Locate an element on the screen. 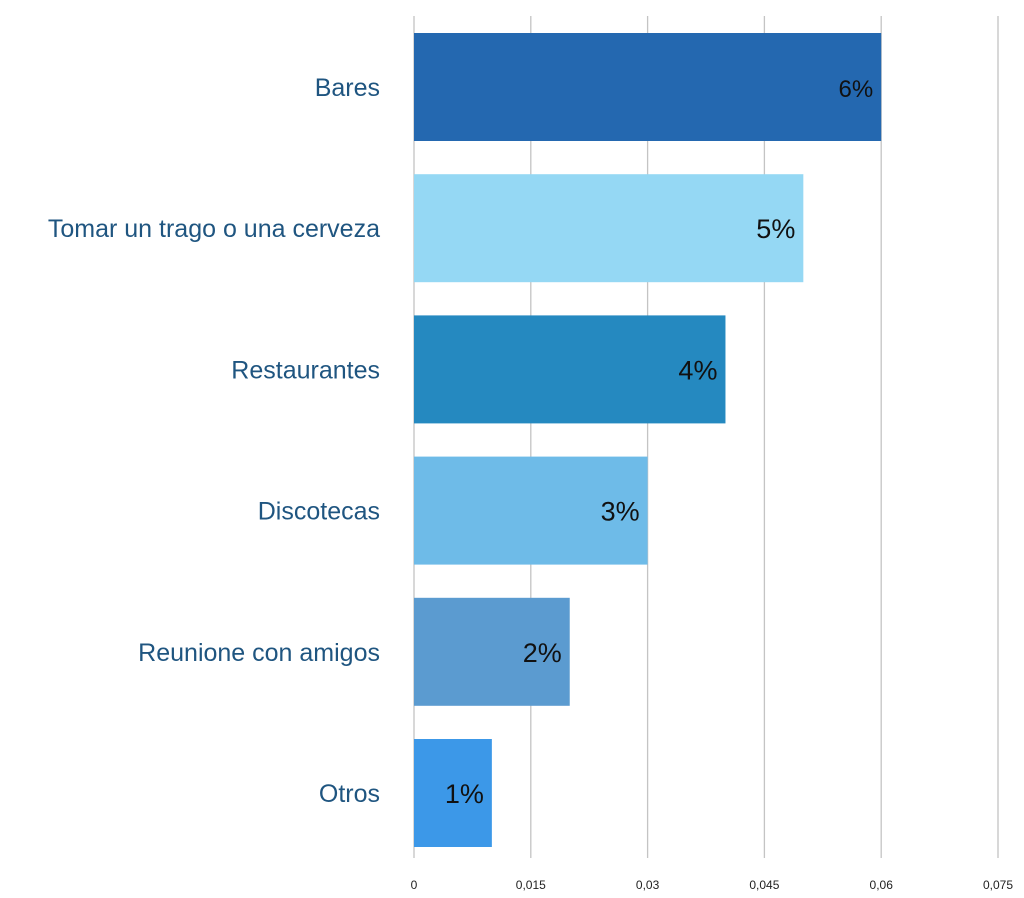 The height and width of the screenshot is (898, 1024). category-label: Reunione con amigos is located at coordinates (259, 653).